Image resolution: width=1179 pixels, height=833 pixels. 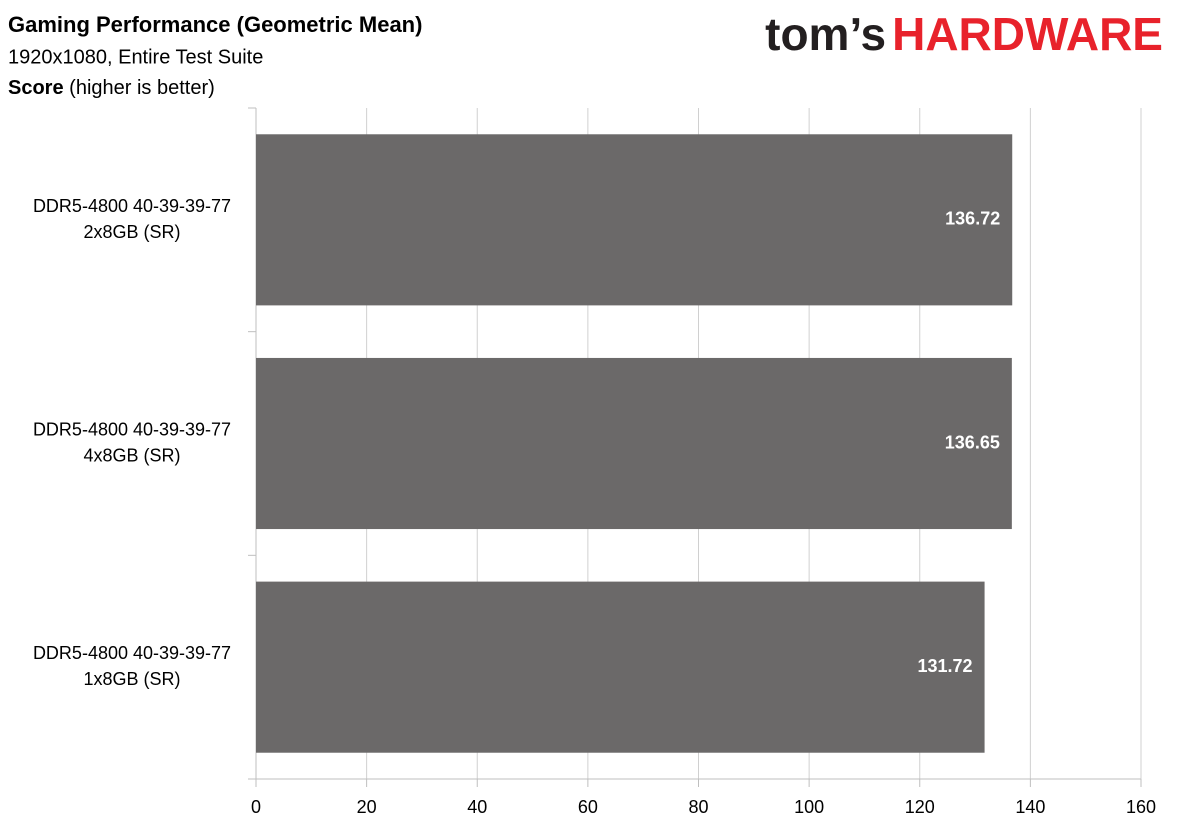 What do you see at coordinates (588, 807) in the screenshot?
I see `x-tick-label: 60` at bounding box center [588, 807].